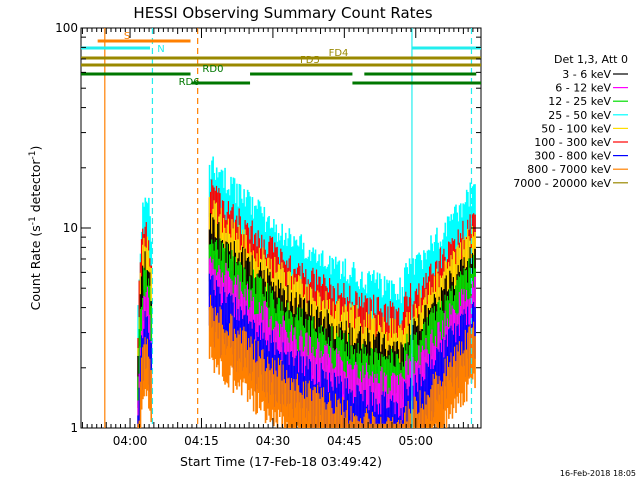  What do you see at coordinates (572, 156) in the screenshot?
I see `legend-label: 300 - 800 keV` at bounding box center [572, 156].